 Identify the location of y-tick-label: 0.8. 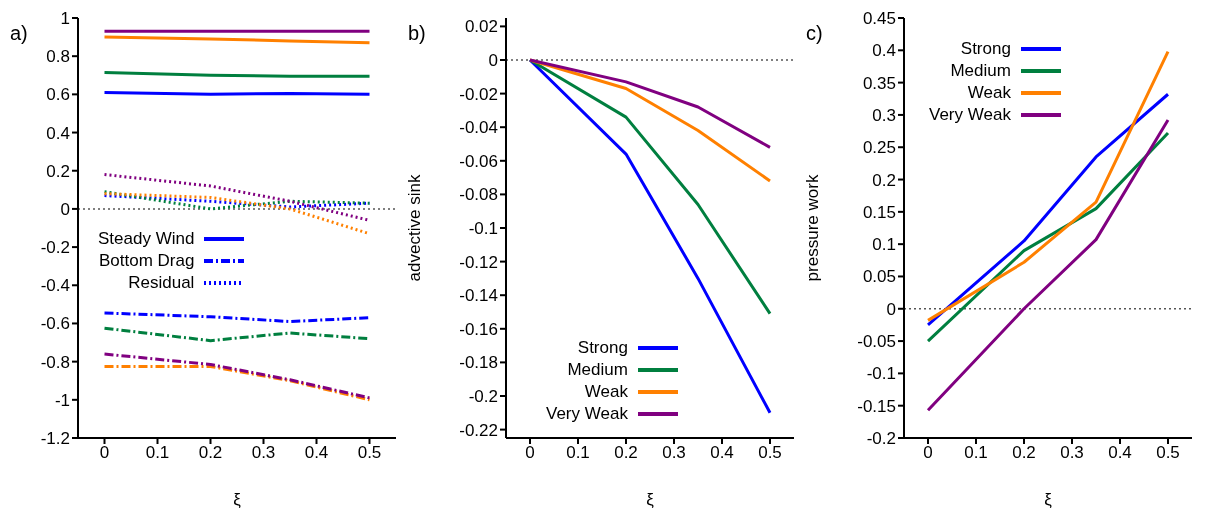
(58, 57).